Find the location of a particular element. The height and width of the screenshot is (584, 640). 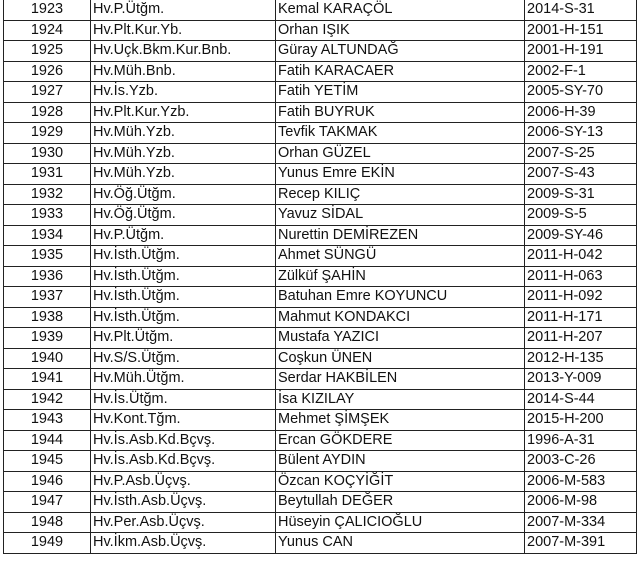

table-row: 1931 Hv.Müh.Yzb. Yunus Emre EKİN 2007-S-43 is located at coordinates (320, 174).